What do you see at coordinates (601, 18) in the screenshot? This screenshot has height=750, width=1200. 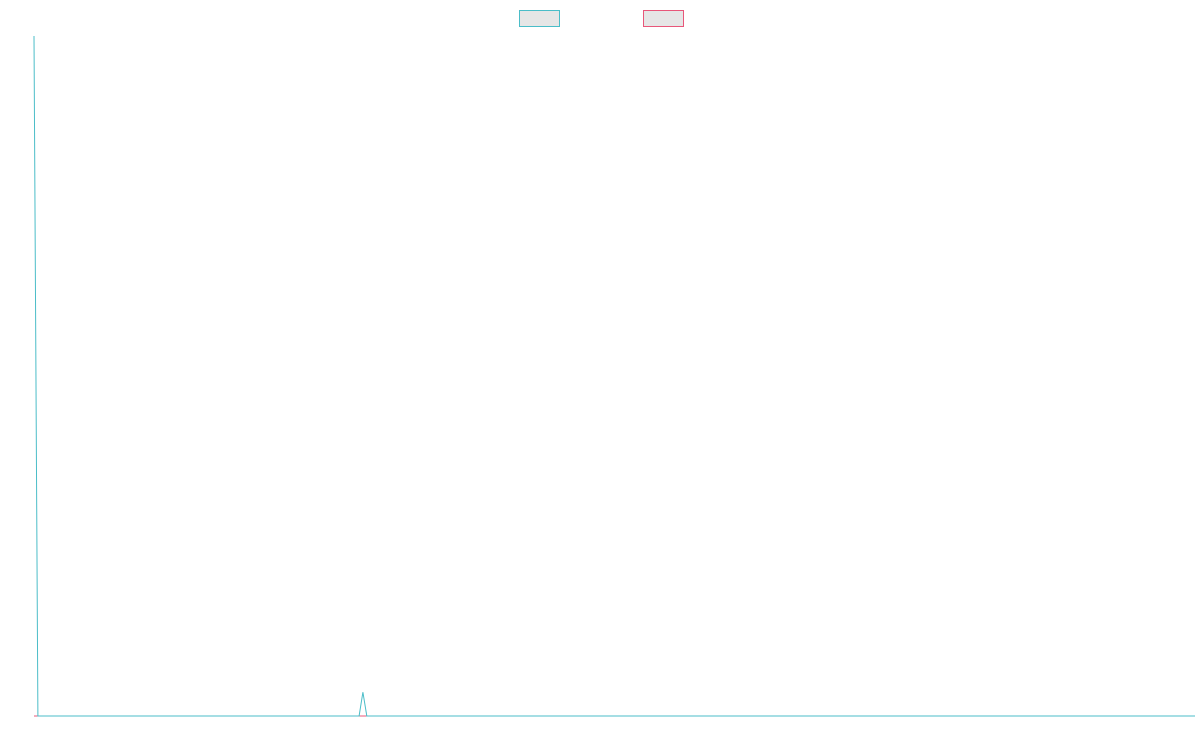 I see `legend` at bounding box center [601, 18].